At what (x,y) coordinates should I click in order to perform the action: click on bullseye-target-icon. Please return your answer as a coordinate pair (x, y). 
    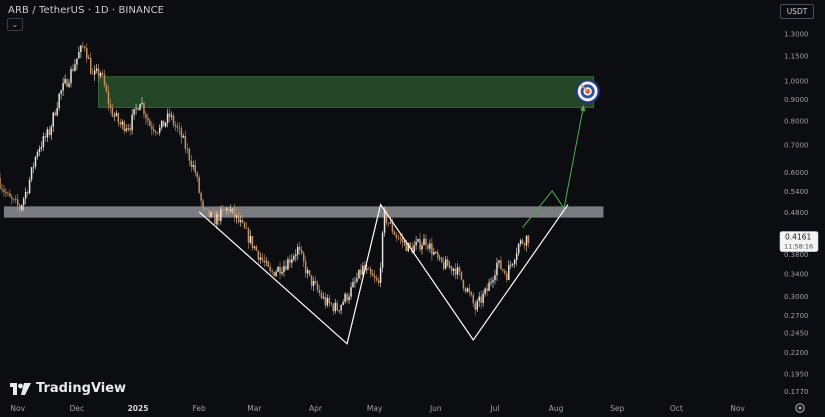
    Looking at the image, I should click on (587, 91).